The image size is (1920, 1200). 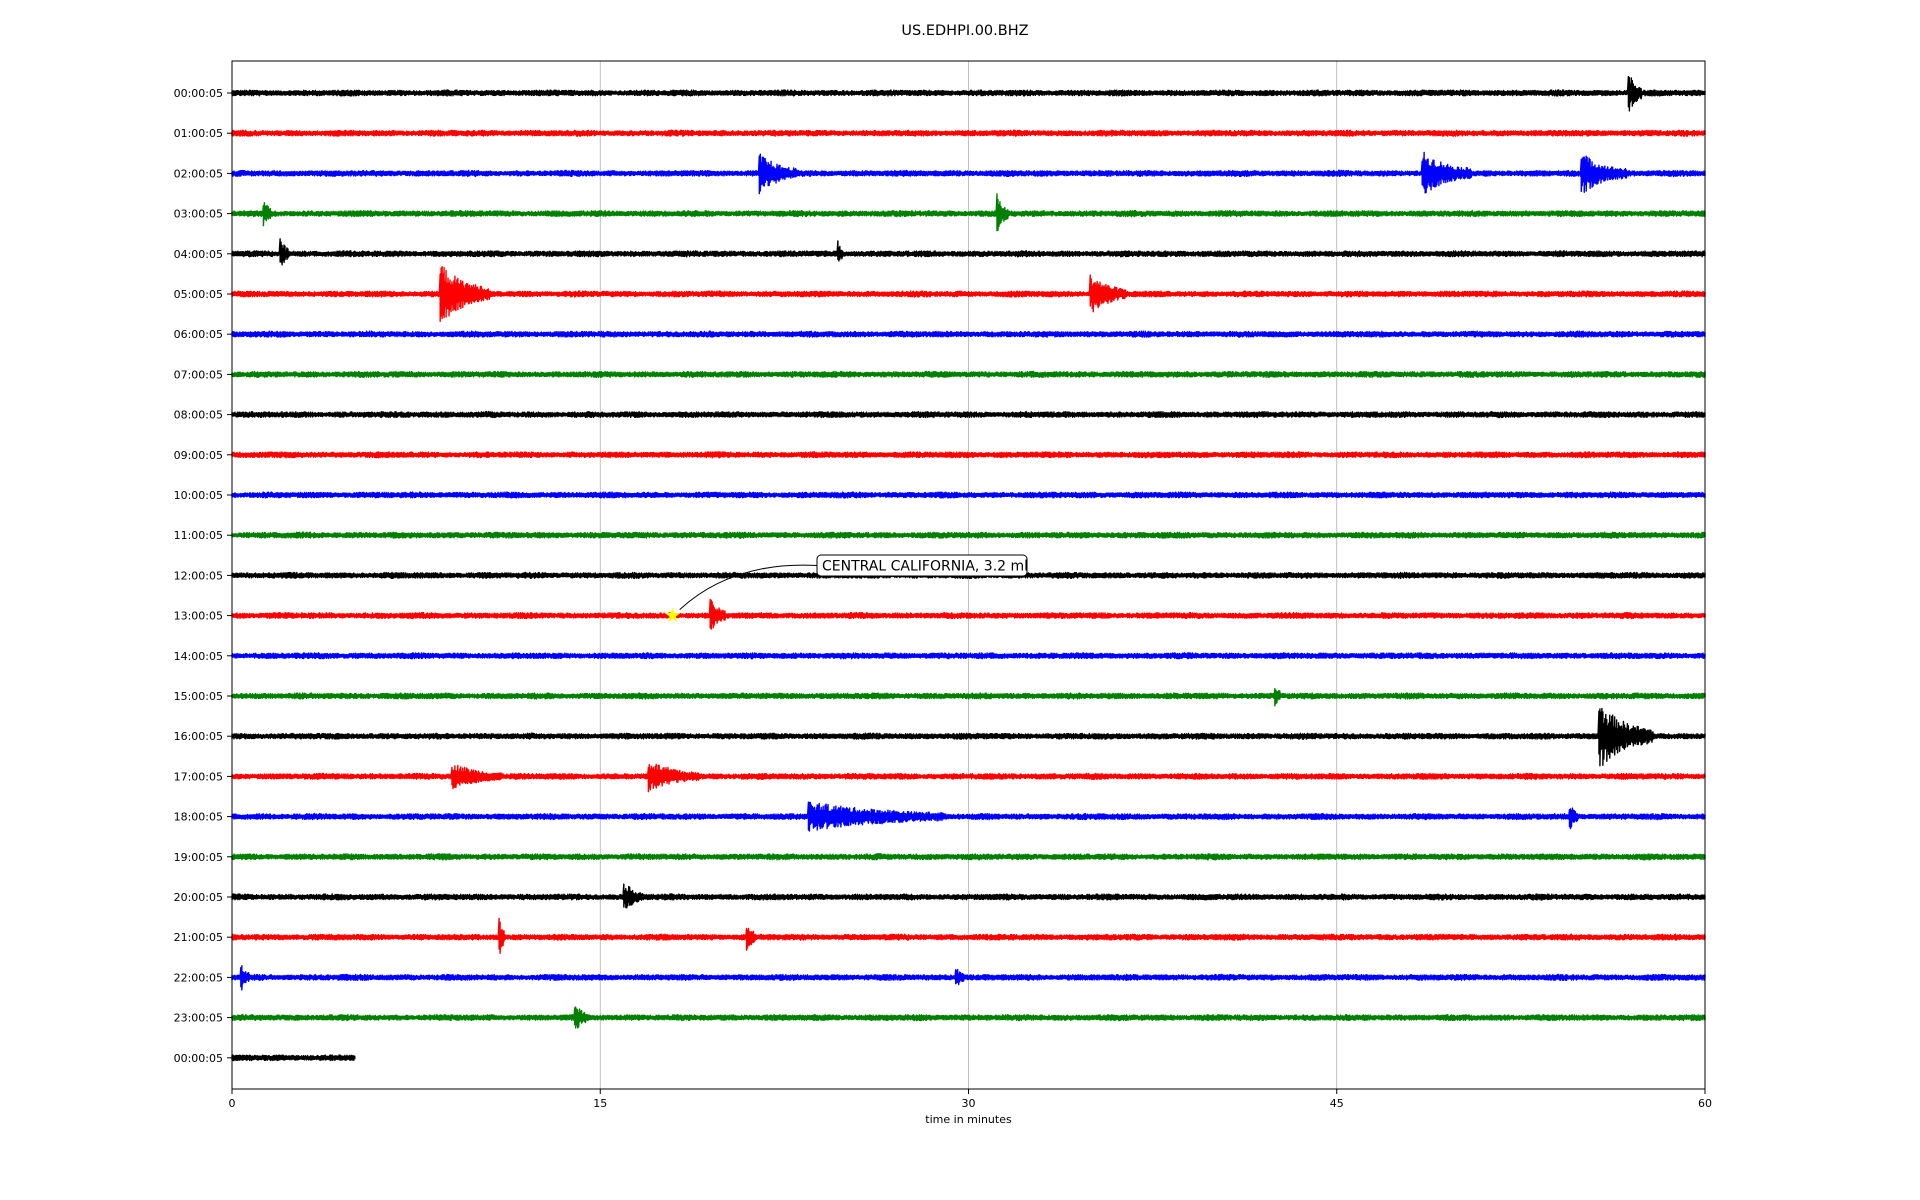 I want to click on row-label-23: 23:00:05, so click(x=198, y=1018).